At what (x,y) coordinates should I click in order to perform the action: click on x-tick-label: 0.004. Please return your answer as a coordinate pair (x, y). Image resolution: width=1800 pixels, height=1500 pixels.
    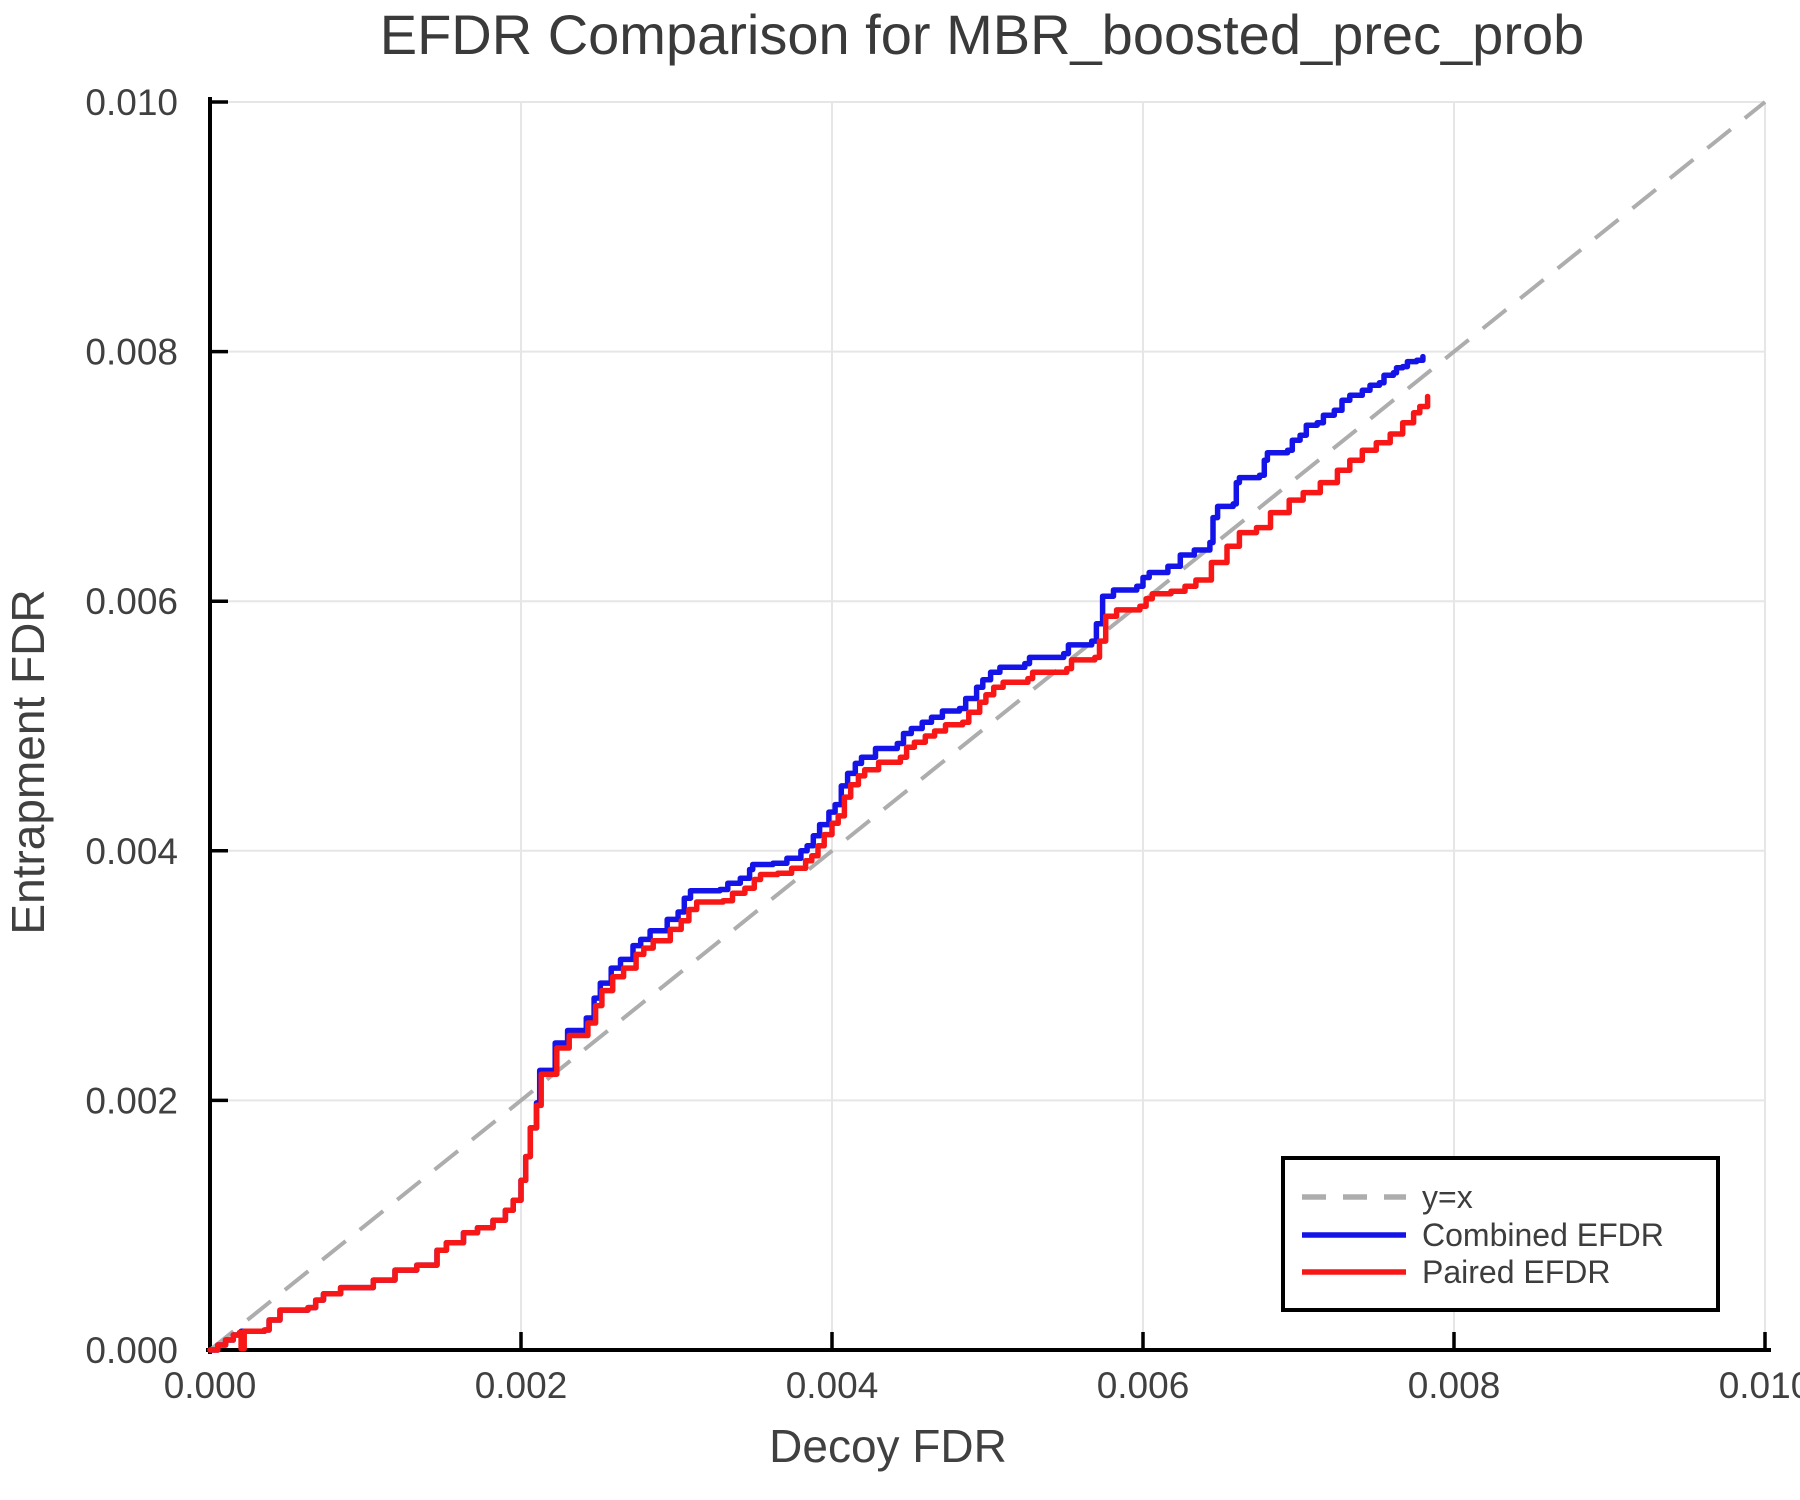
    Looking at the image, I should click on (832, 1385).